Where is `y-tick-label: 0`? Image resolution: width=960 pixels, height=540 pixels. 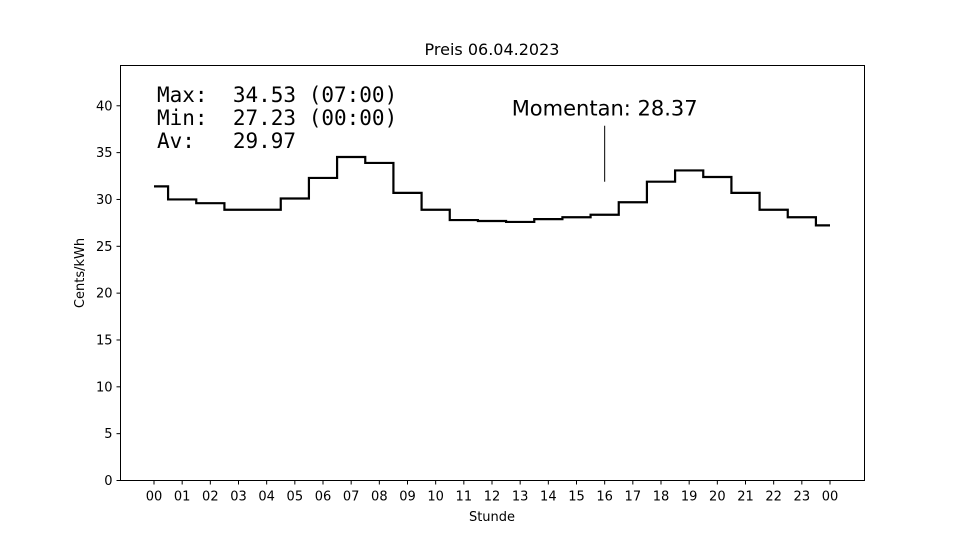 y-tick-label: 0 is located at coordinates (108, 481).